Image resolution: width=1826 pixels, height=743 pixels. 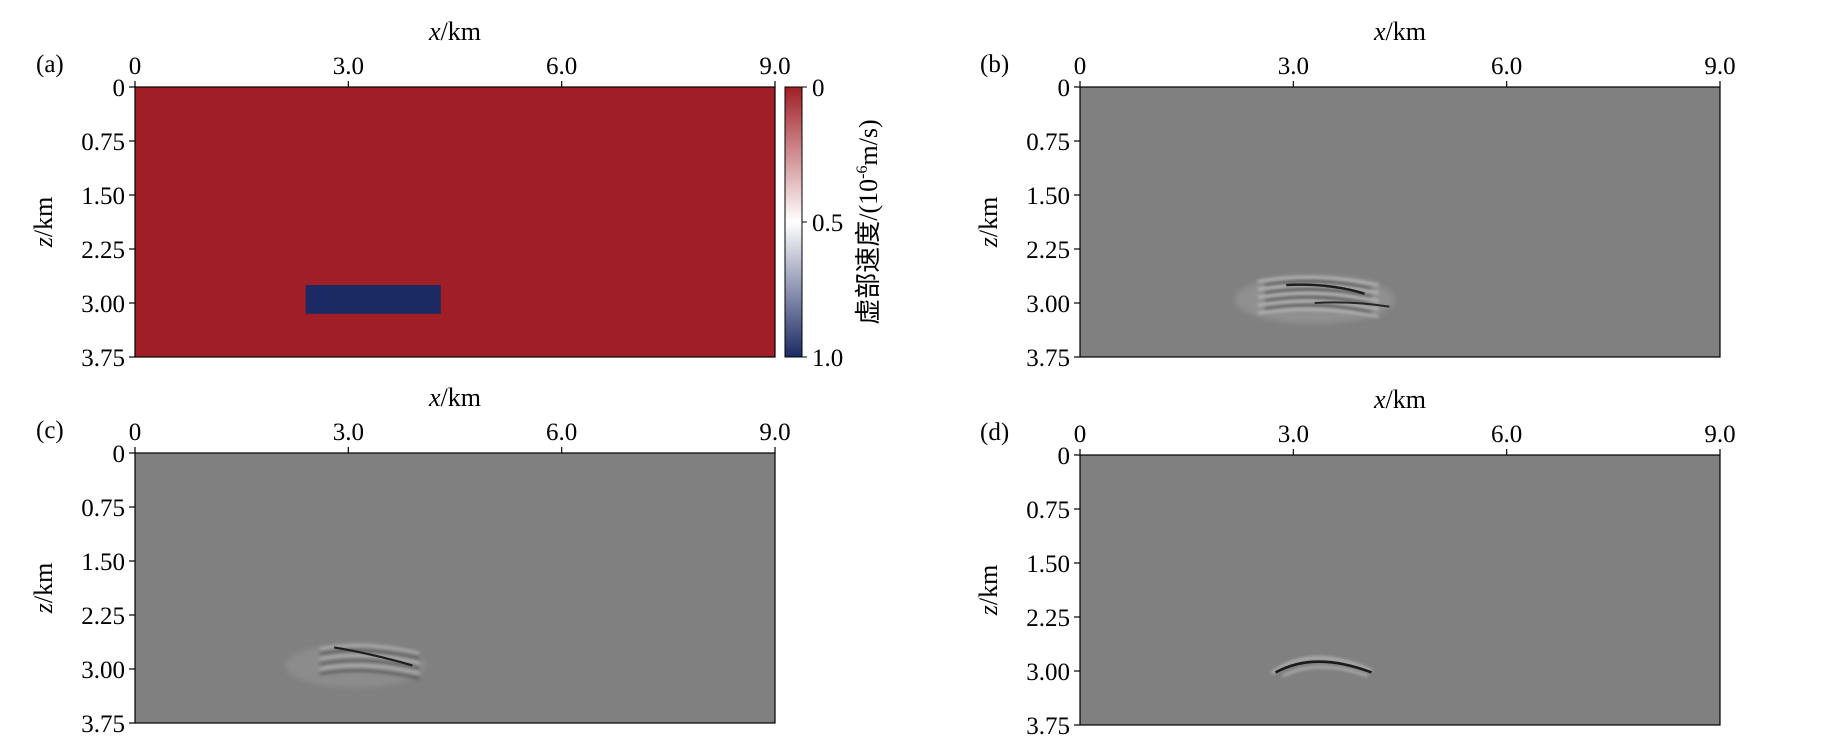 What do you see at coordinates (793, 222) in the screenshot?
I see `colorbar` at bounding box center [793, 222].